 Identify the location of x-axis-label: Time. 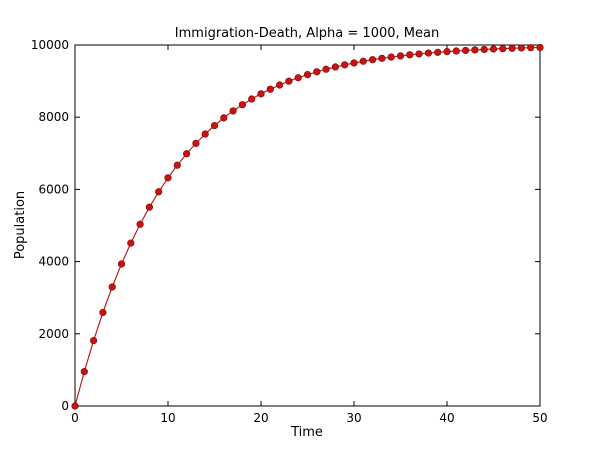
(306, 432).